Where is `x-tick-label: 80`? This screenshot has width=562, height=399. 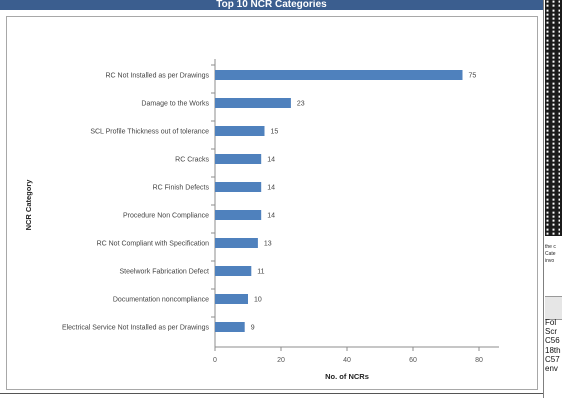 x-tick-label: 80 is located at coordinates (479, 360).